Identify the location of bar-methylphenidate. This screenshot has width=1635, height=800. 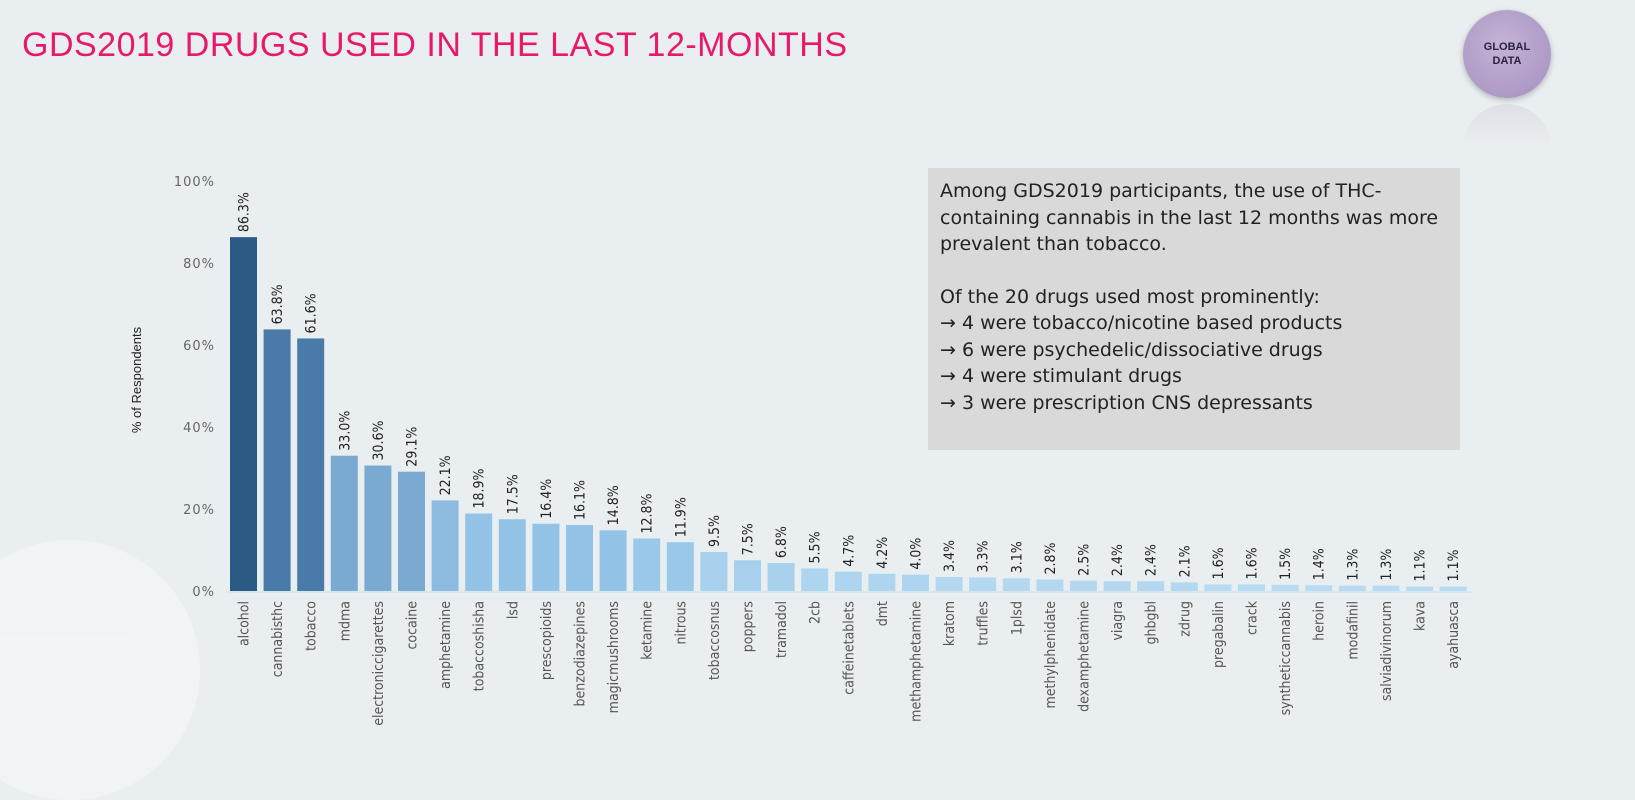
(1050, 585).